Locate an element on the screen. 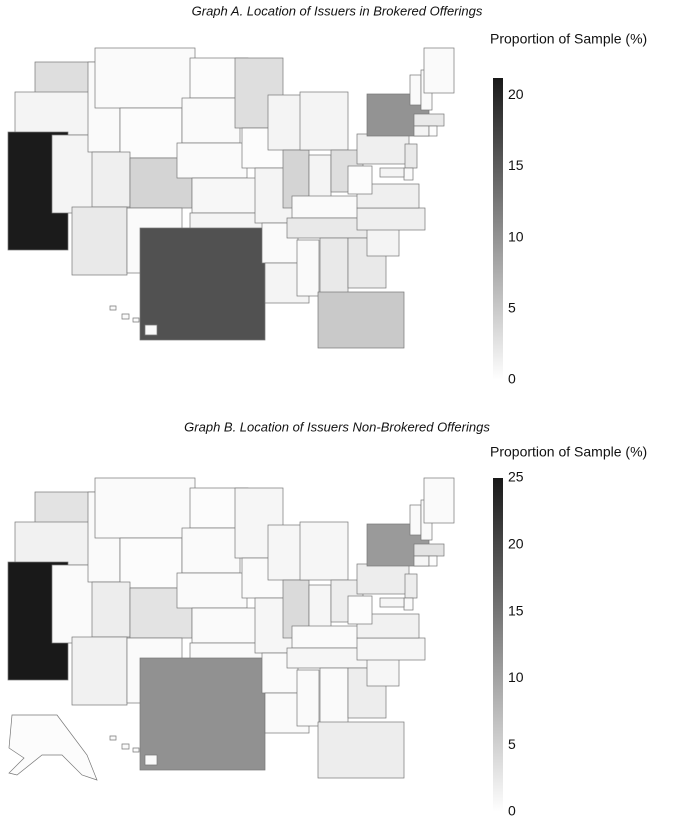  colorbar-tick-label: 25 is located at coordinates (516, 477).